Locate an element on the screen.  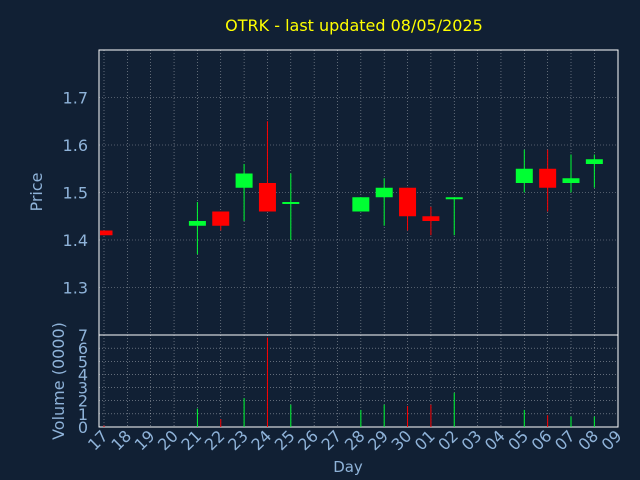
volume-y-tick-label: 1 is located at coordinates (83, 414).